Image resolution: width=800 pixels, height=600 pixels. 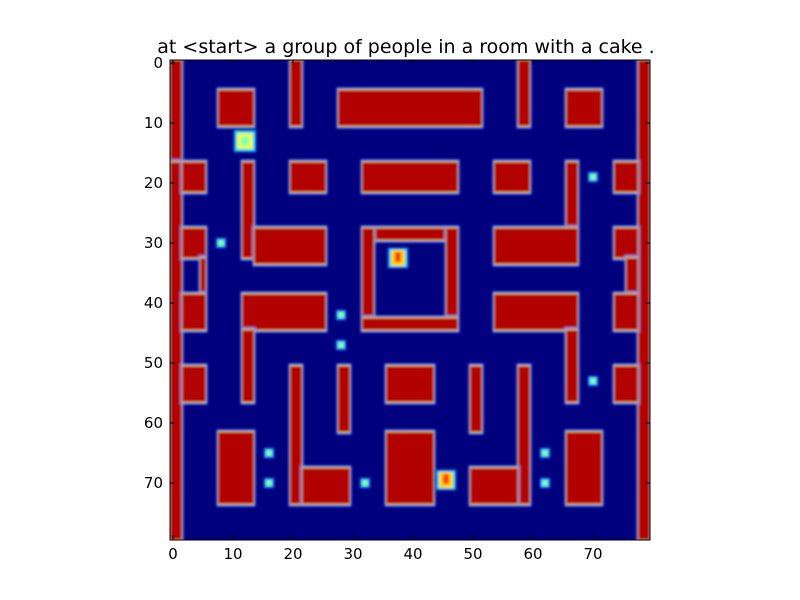 What do you see at coordinates (412, 554) in the screenshot?
I see `x-tick-label: 40` at bounding box center [412, 554].